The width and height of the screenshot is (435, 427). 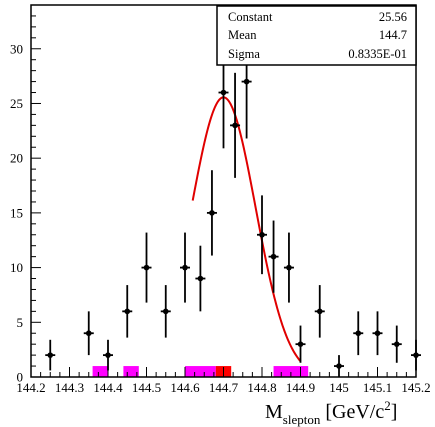 What do you see at coordinates (339, 387) in the screenshot?
I see `x-tick-label: 145` at bounding box center [339, 387].